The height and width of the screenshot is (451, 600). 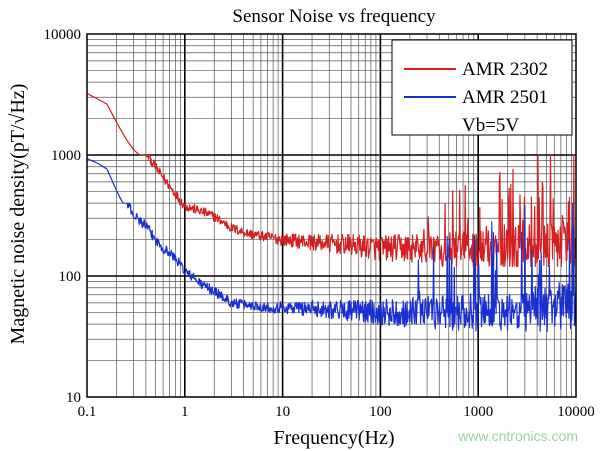 I want to click on y-tick-label: 10, so click(x=73, y=398).